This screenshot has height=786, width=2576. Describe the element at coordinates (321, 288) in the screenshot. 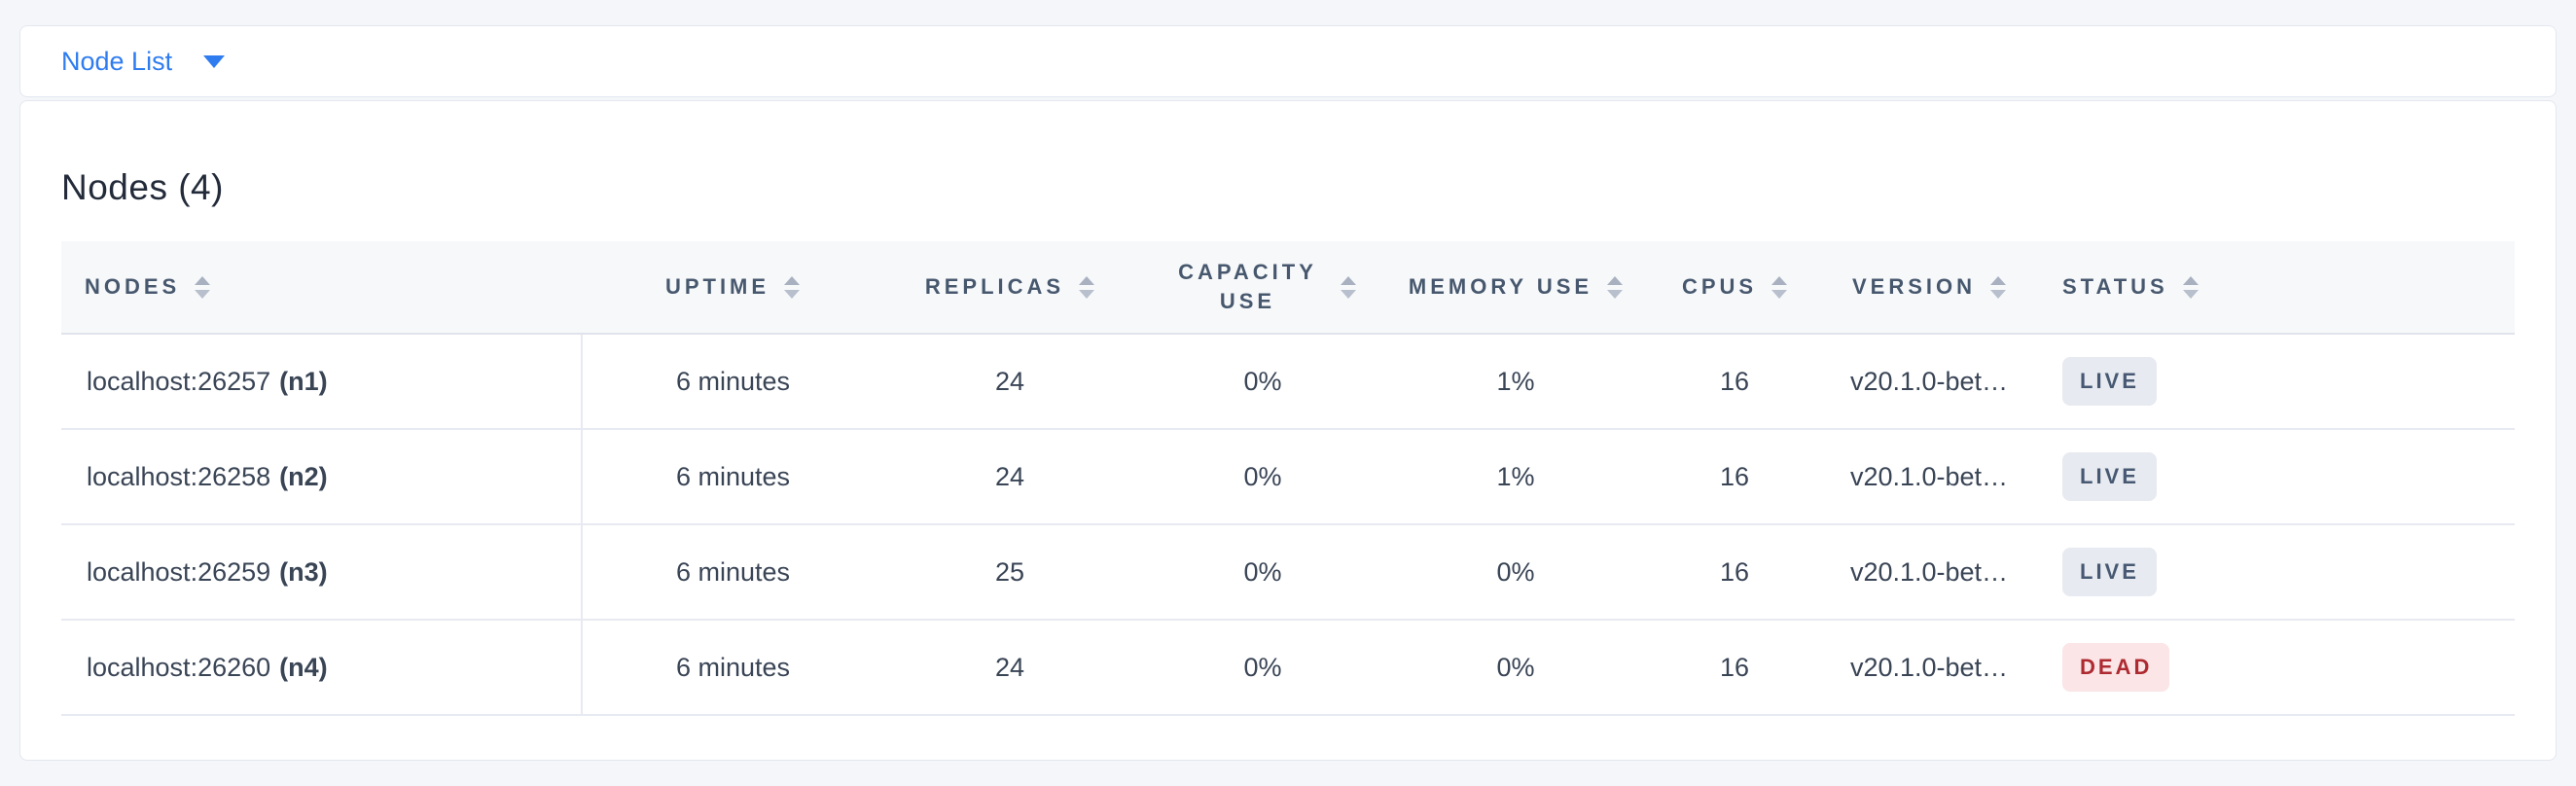

I see `column-header-nodes: NODES` at that location.